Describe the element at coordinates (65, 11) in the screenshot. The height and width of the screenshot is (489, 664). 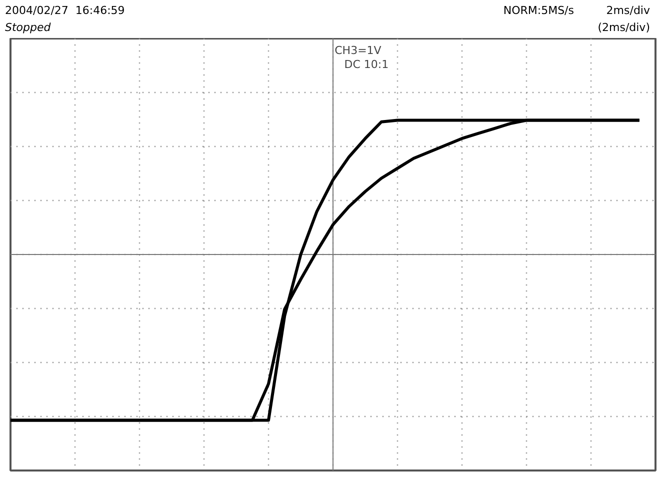
I see `text: 2004/02/27 16:46:59` at that location.